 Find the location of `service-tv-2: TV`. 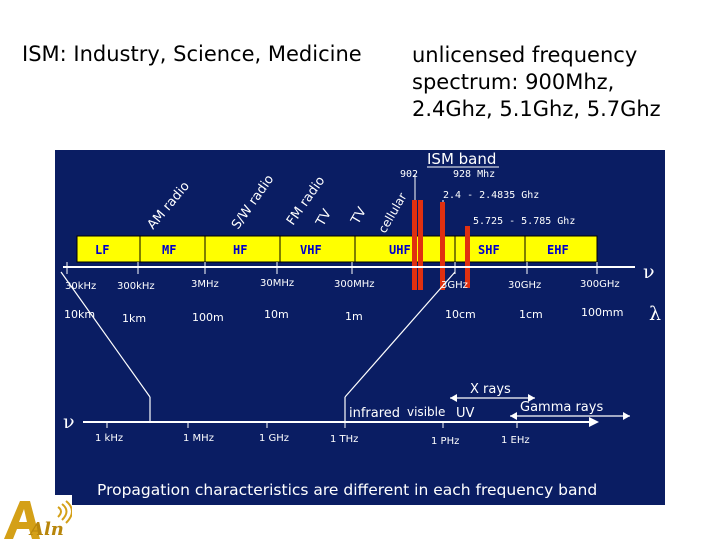

service-tv-2: TV is located at coordinates (359, 216).